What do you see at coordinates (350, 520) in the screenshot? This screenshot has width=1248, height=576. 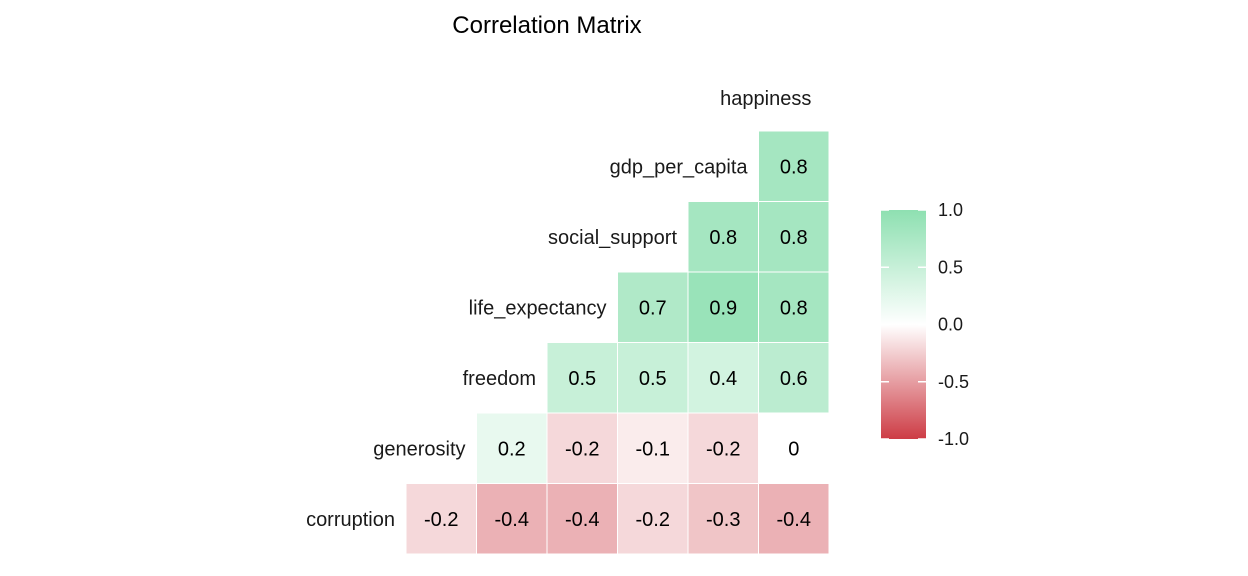 I see `variable-label: corruption` at bounding box center [350, 520].